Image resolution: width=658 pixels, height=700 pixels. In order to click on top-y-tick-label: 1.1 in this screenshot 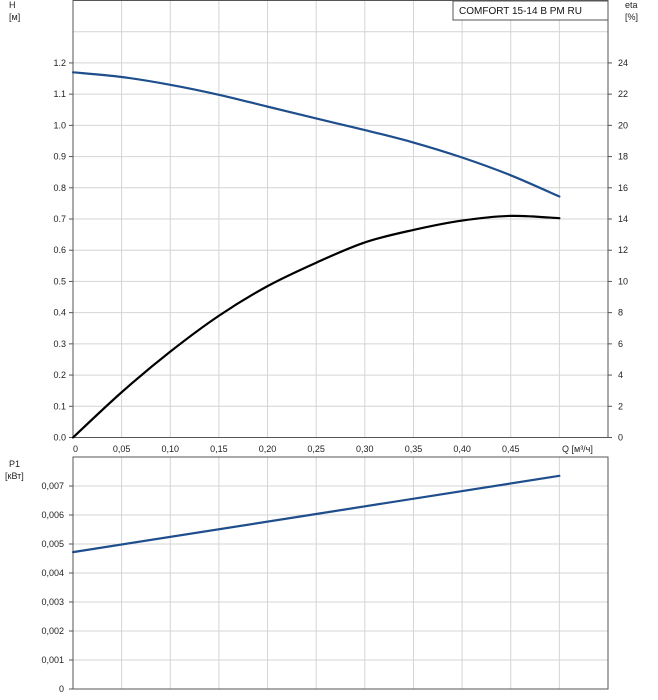, I will do `click(59, 94)`.